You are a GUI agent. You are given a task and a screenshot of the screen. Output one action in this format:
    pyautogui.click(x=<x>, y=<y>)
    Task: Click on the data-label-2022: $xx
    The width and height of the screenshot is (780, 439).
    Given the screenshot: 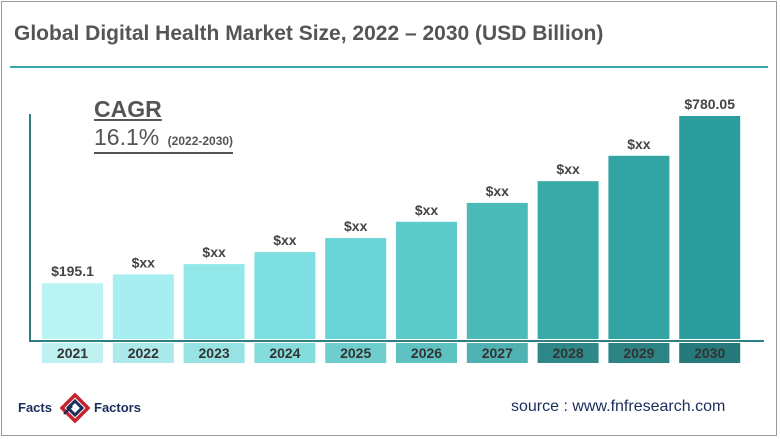 What is the action you would take?
    pyautogui.click(x=144, y=262)
    